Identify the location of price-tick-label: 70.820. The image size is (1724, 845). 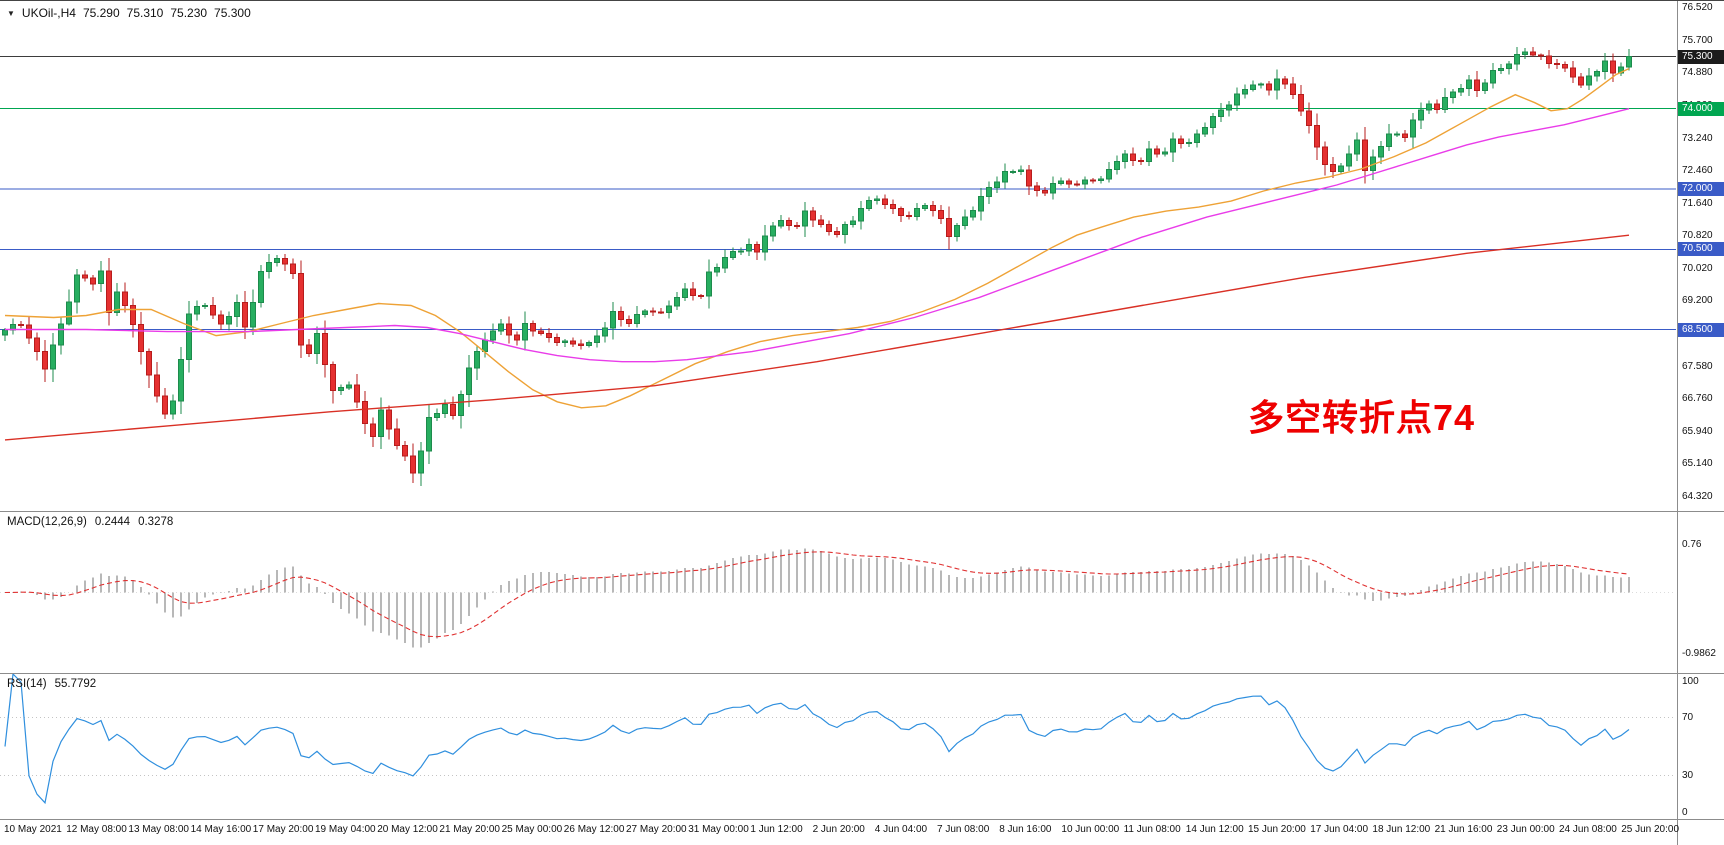
(1697, 236).